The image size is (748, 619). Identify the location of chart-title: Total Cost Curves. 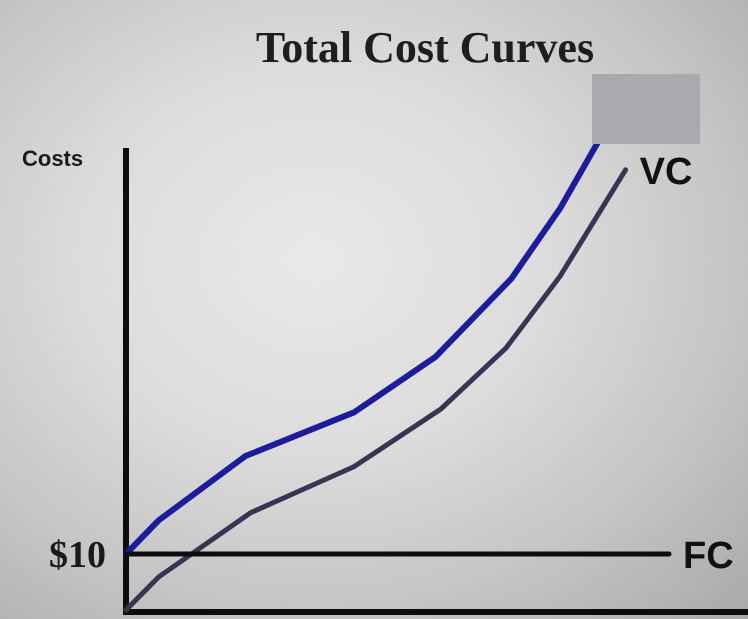
(425, 47).